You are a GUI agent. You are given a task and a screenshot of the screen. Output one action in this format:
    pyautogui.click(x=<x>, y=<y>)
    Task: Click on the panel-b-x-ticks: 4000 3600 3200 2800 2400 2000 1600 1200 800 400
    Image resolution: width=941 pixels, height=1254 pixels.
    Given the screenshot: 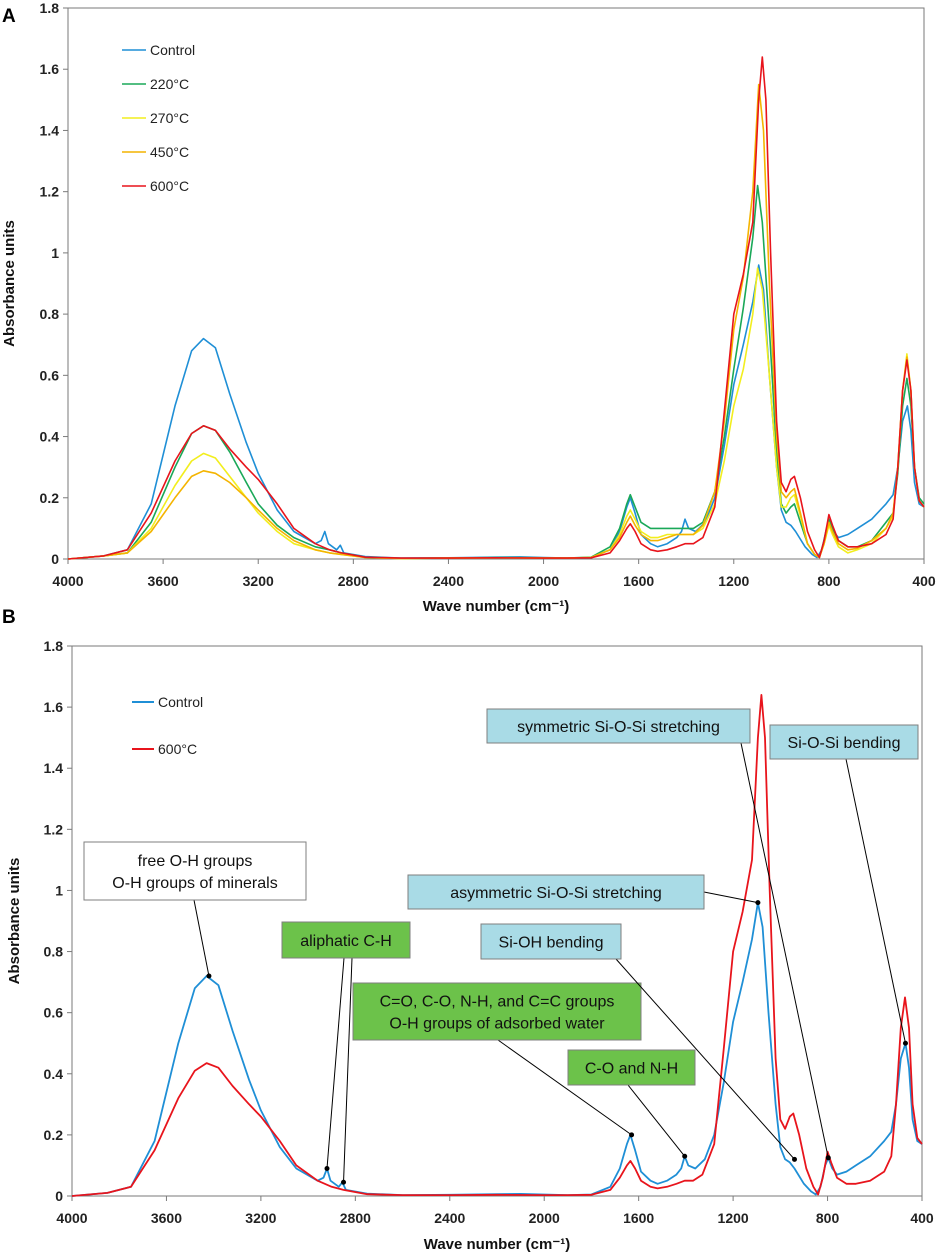 What is the action you would take?
    pyautogui.click(x=495, y=1211)
    